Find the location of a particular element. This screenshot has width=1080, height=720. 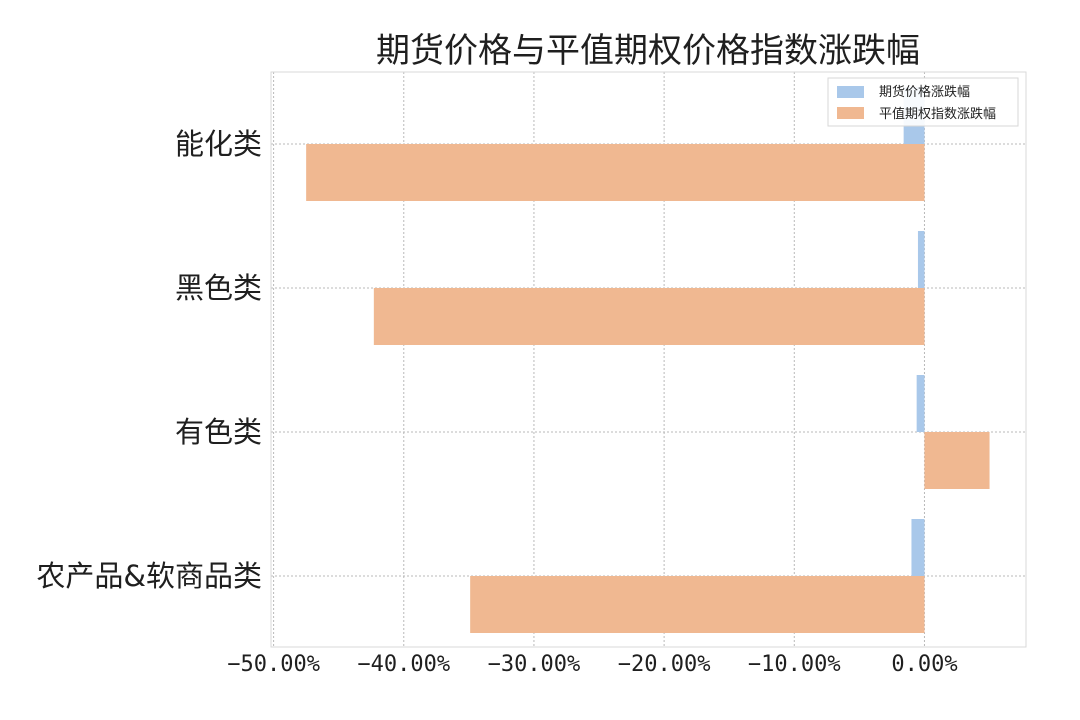

legend-label-options-index: 平值期权指数涨跌幅 is located at coordinates (937, 114).